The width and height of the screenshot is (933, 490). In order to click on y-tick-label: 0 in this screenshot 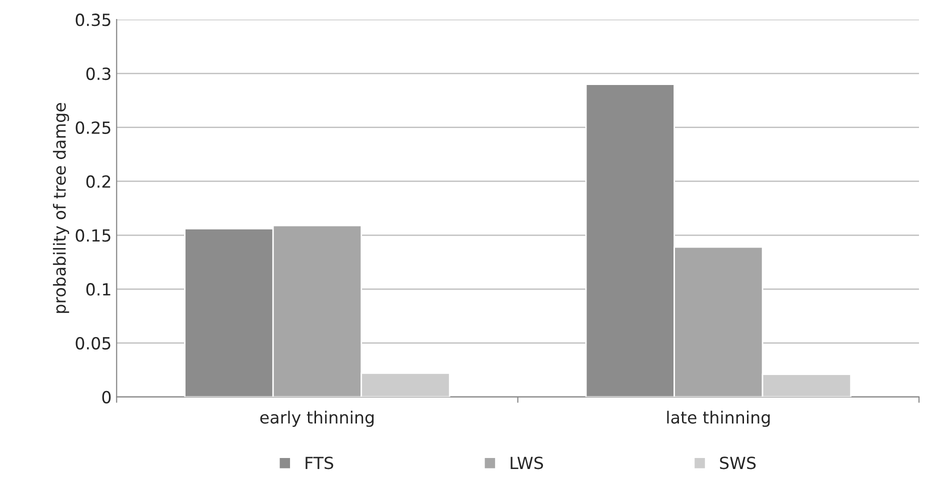, I will do `click(106, 397)`.